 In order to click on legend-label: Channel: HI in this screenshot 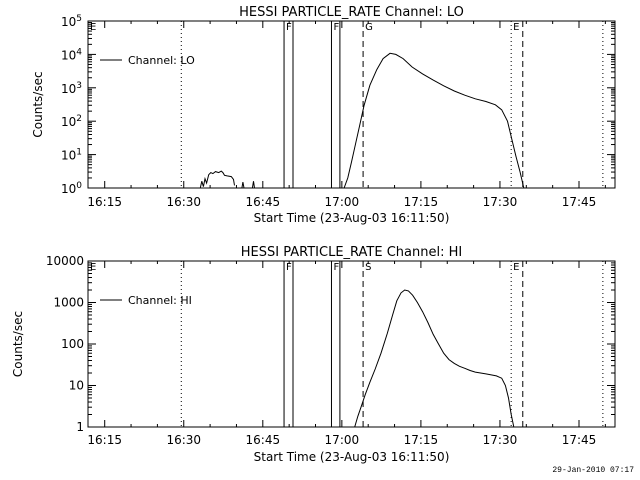, I will do `click(160, 300)`.